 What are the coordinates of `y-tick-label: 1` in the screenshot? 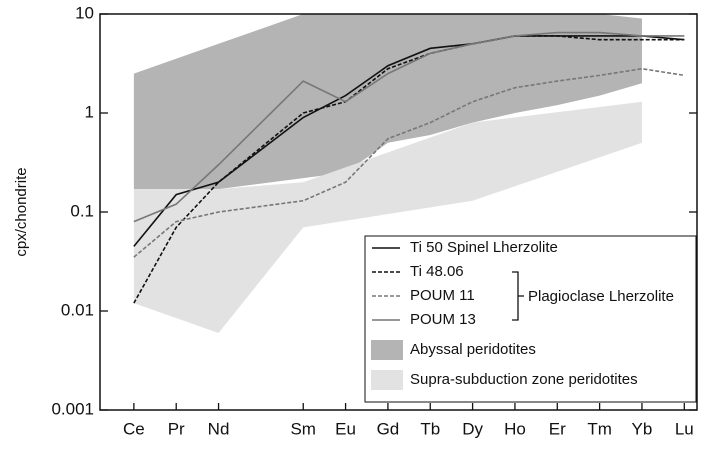 It's located at (89, 111).